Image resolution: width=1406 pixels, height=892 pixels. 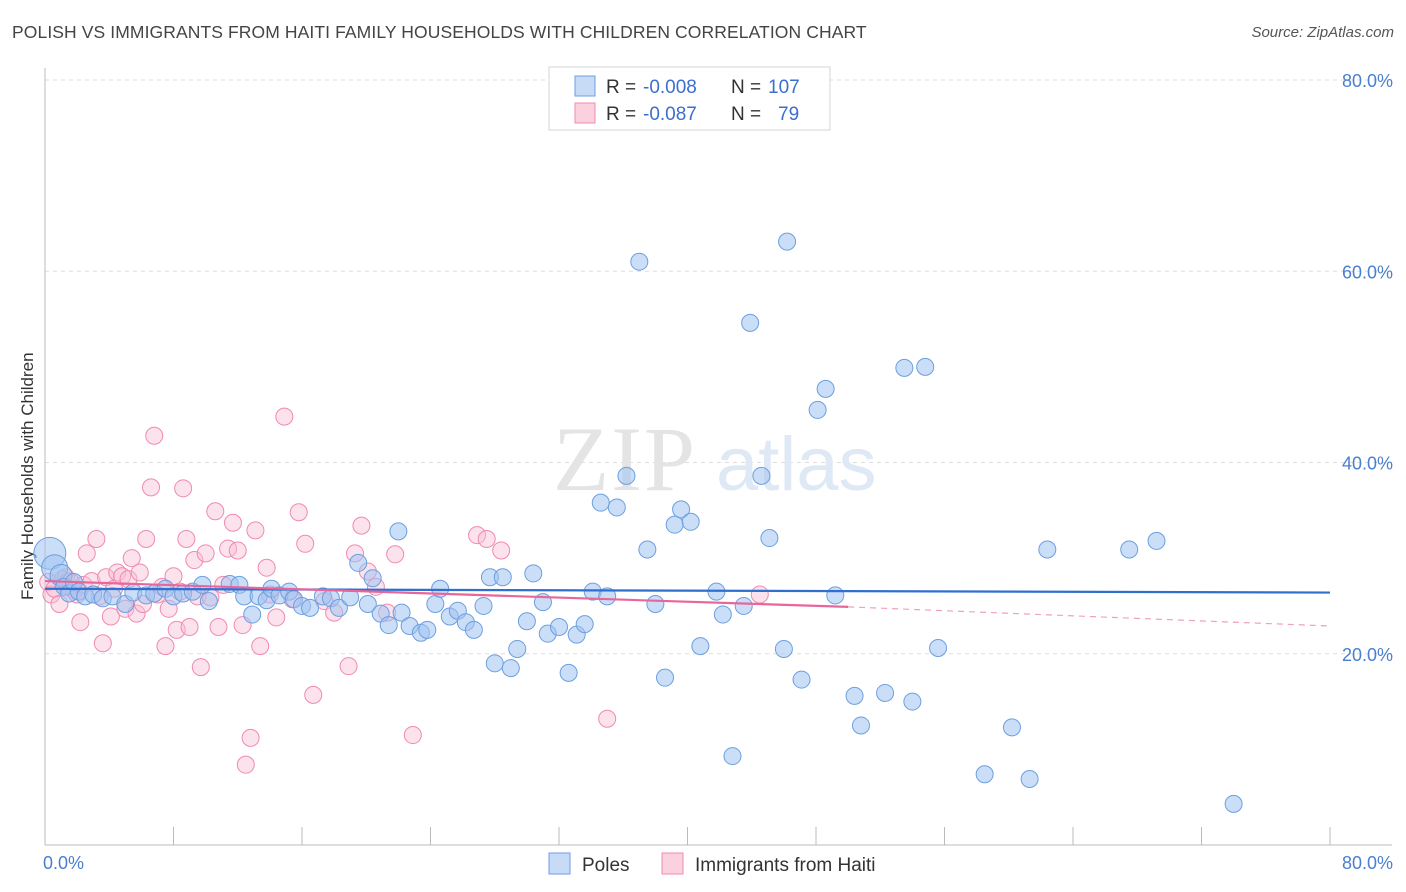 What do you see at coordinates (585, 86) in the screenshot?
I see `legend-swatch-poles` at bounding box center [585, 86].